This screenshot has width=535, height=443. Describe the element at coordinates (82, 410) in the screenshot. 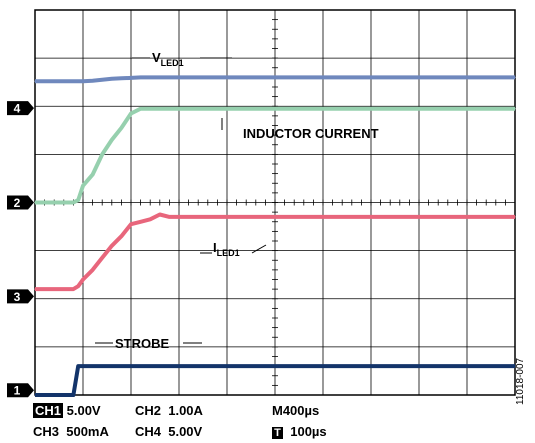

I see `ch1-value: 5.00V` at that location.